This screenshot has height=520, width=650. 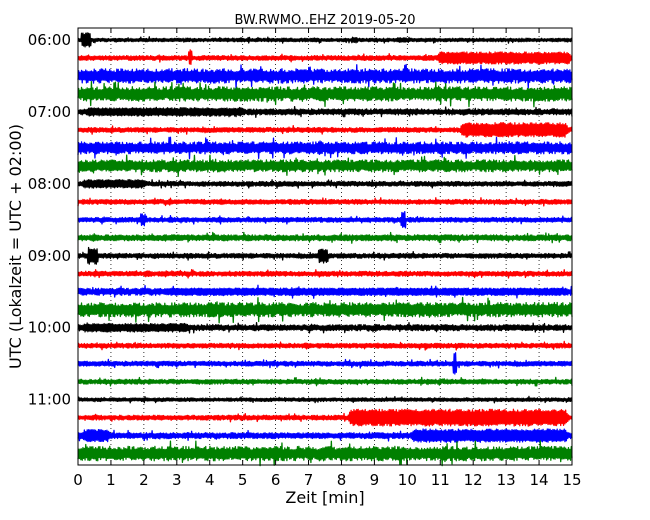 I want to click on x-tick-label: 4, so click(x=210, y=480).